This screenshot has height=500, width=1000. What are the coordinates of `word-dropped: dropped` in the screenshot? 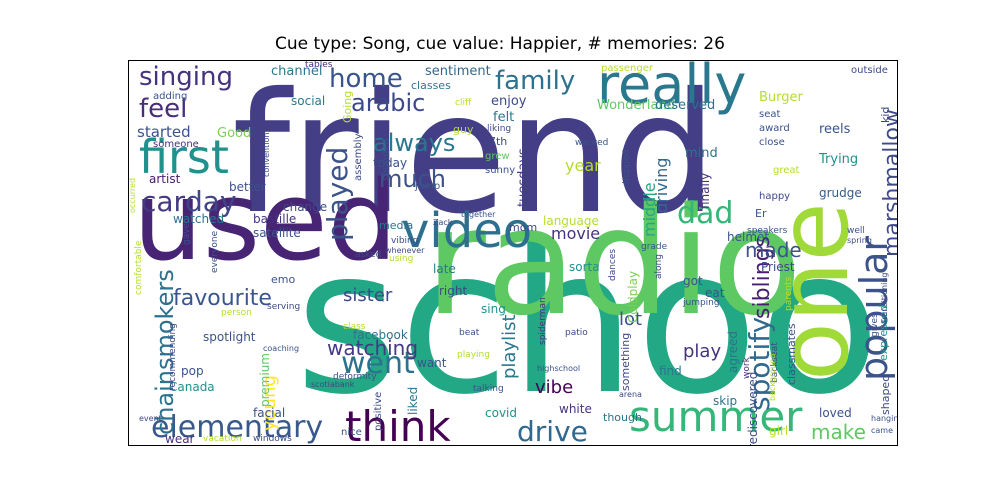 It's located at (627, 168).